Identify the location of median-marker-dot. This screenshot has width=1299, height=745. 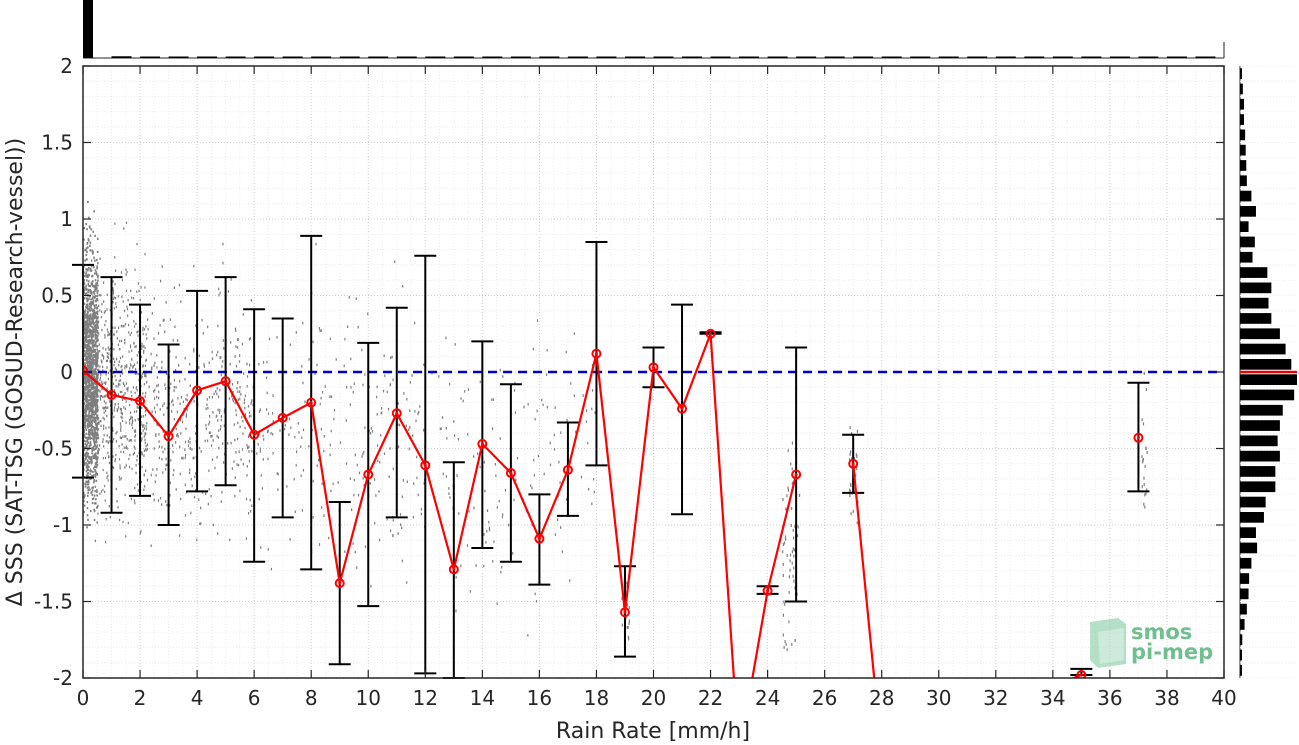
(853, 464).